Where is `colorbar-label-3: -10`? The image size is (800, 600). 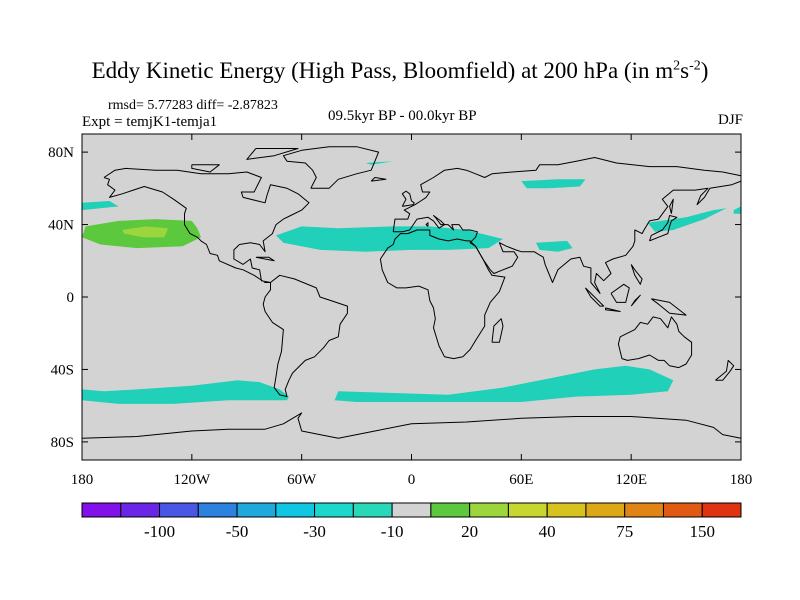
colorbar-label-3: -10 is located at coordinates (392, 531).